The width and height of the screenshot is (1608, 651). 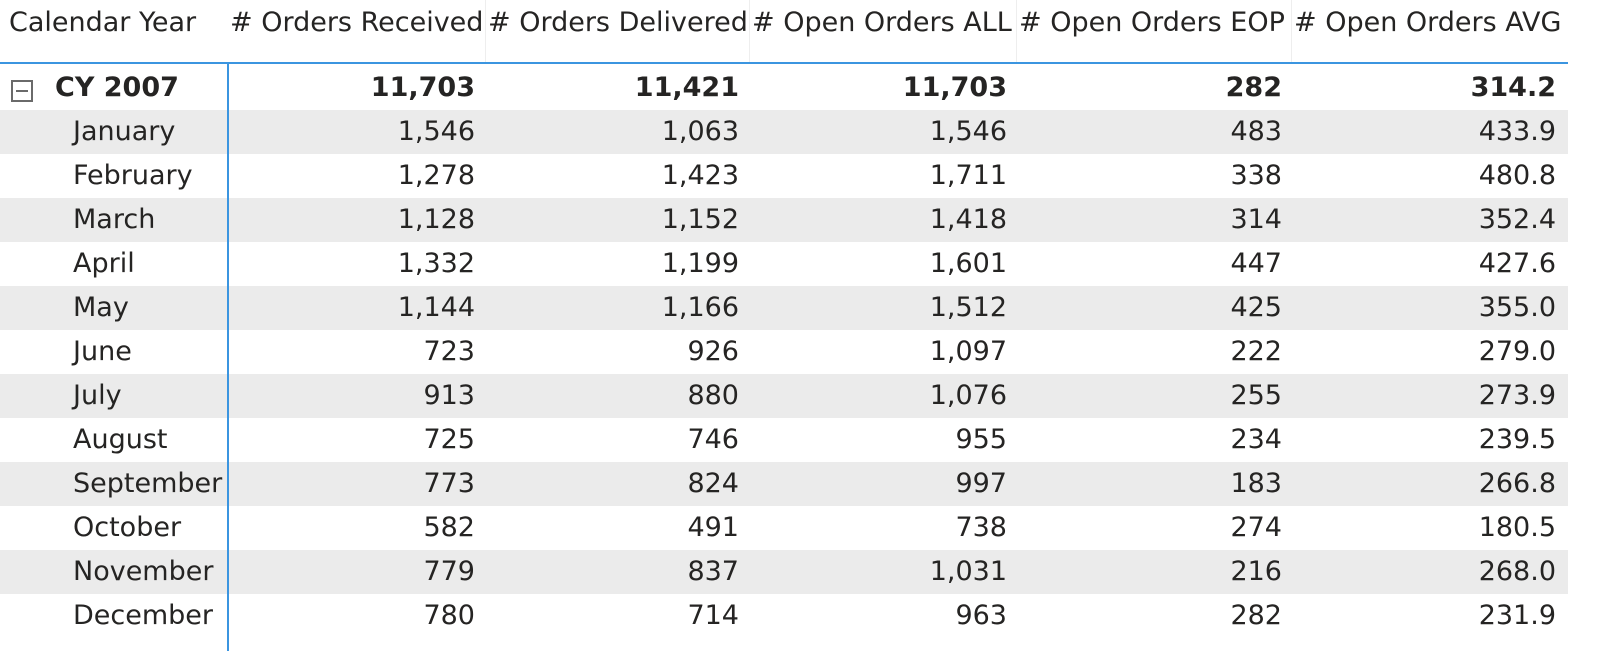 What do you see at coordinates (1517, 483) in the screenshot?
I see `open-orders-avg-value: 266.8` at bounding box center [1517, 483].